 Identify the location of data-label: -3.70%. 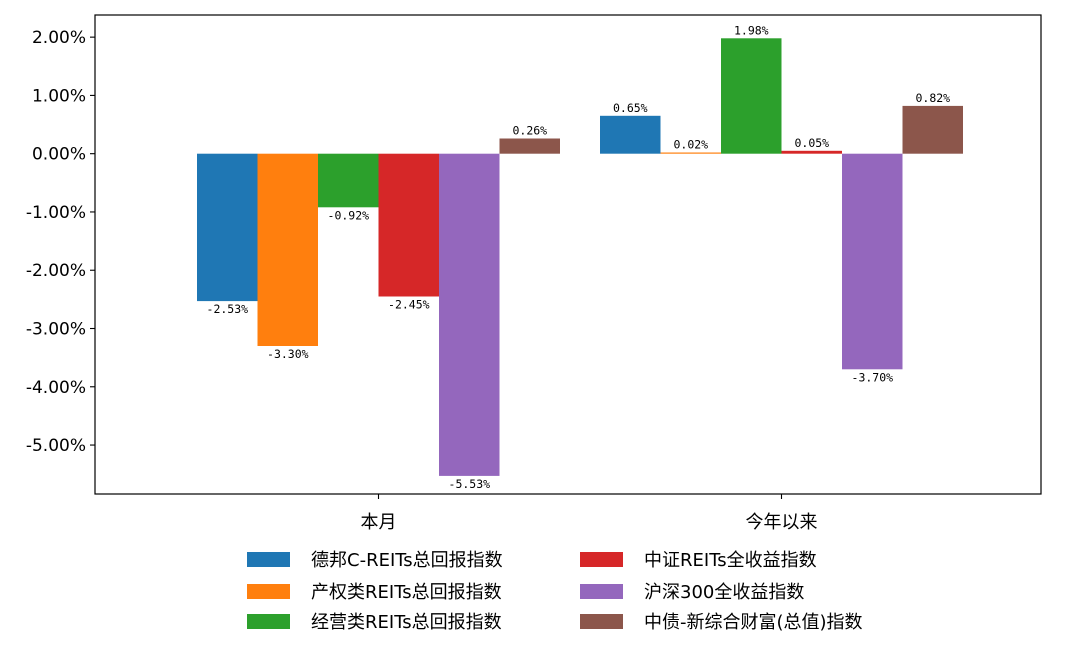
(873, 377).